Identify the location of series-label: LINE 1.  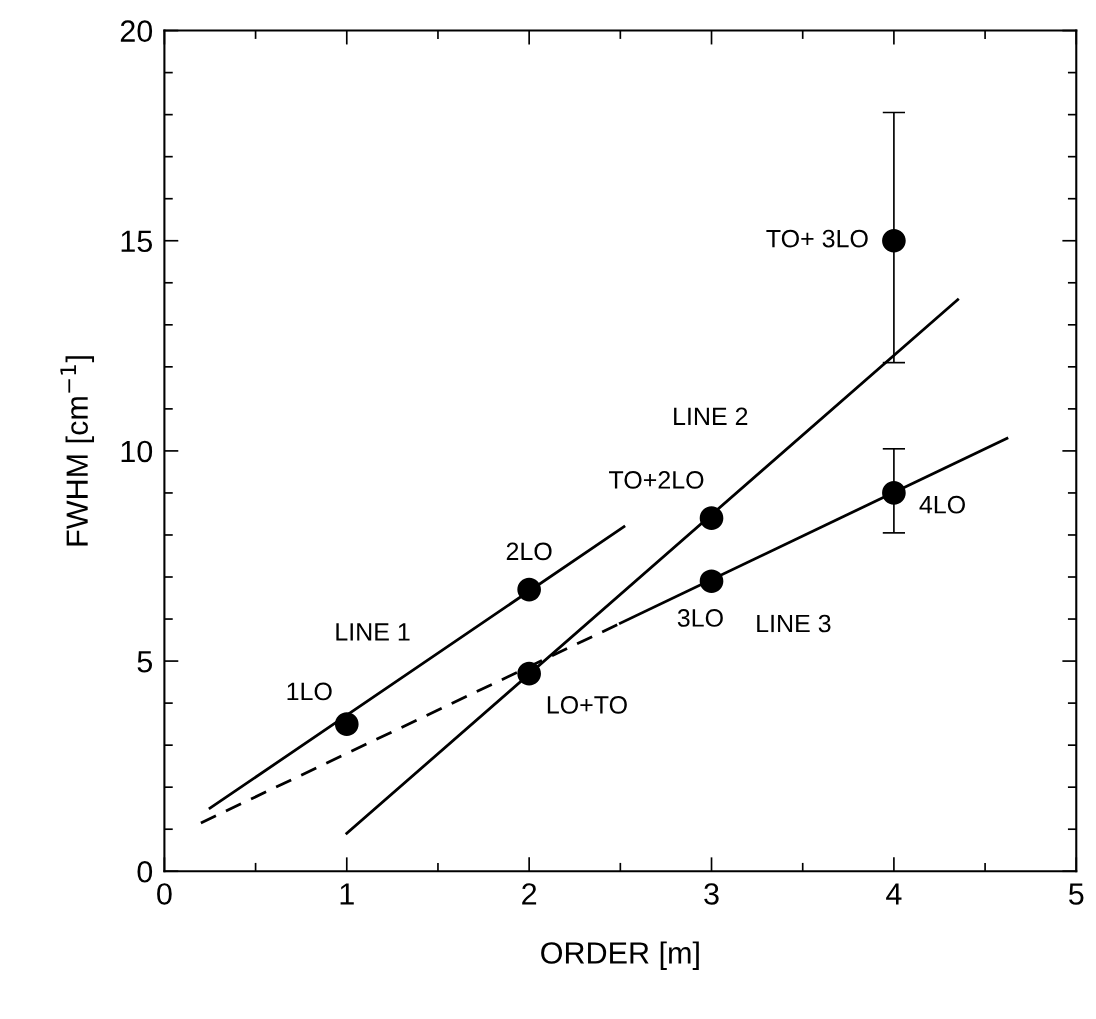
(373, 632).